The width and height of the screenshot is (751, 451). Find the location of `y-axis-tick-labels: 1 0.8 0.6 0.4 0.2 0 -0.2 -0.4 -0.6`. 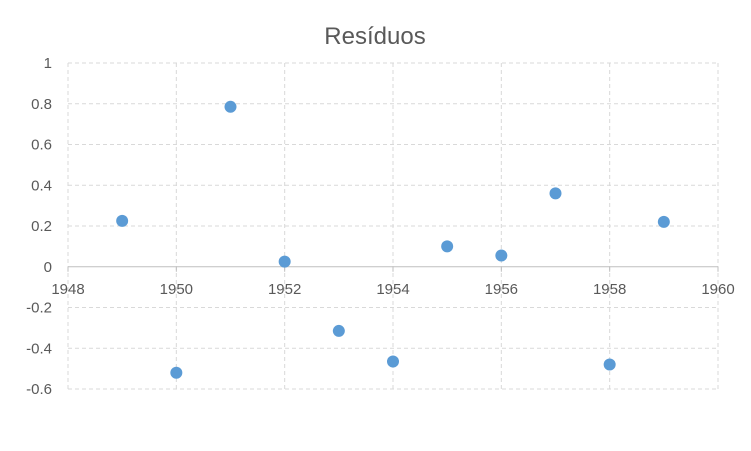

y-axis-tick-labels: 1 0.8 0.6 0.4 0.2 0 -0.2 -0.4 -0.6 is located at coordinates (39, 226).